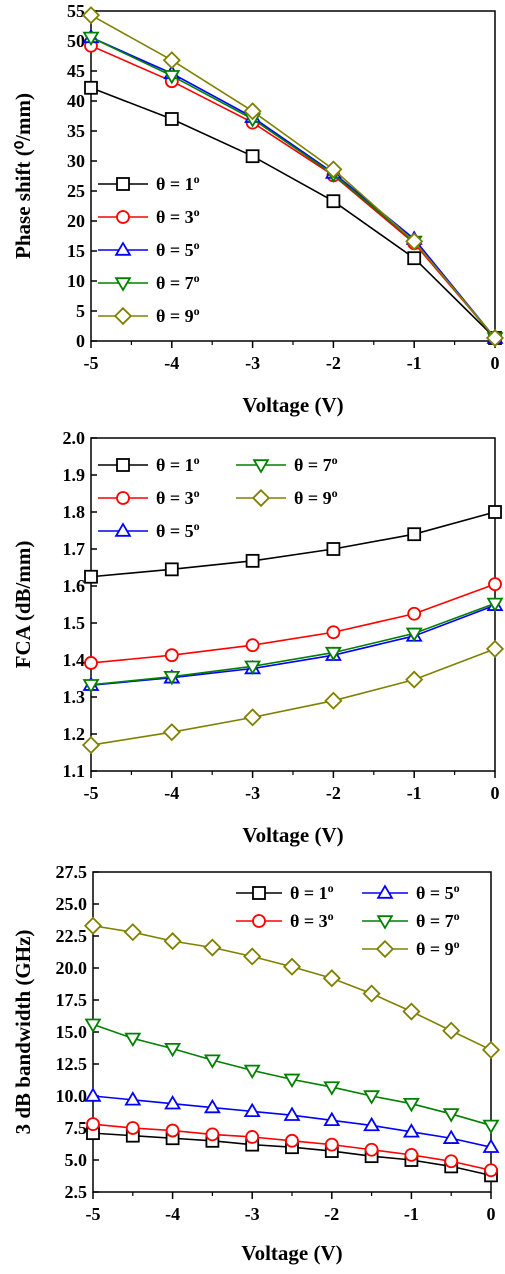  Describe the element at coordinates (23, 605) in the screenshot. I see `chart2-ylabel: FCA (dB/mm)` at that location.